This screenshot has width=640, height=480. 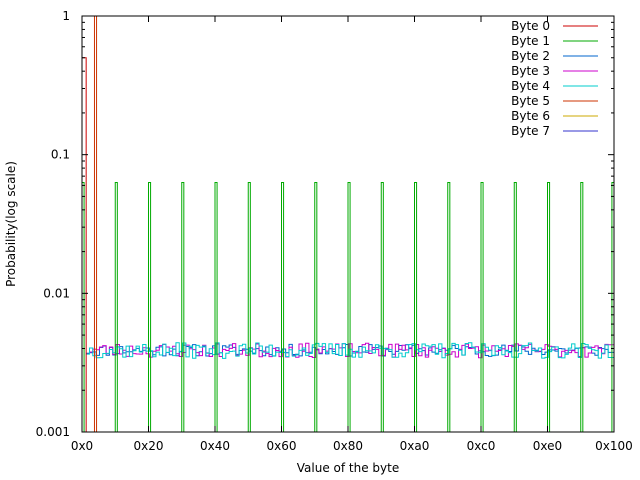 What do you see at coordinates (66, 16) in the screenshot?
I see `y-tick-label: 1` at bounding box center [66, 16].